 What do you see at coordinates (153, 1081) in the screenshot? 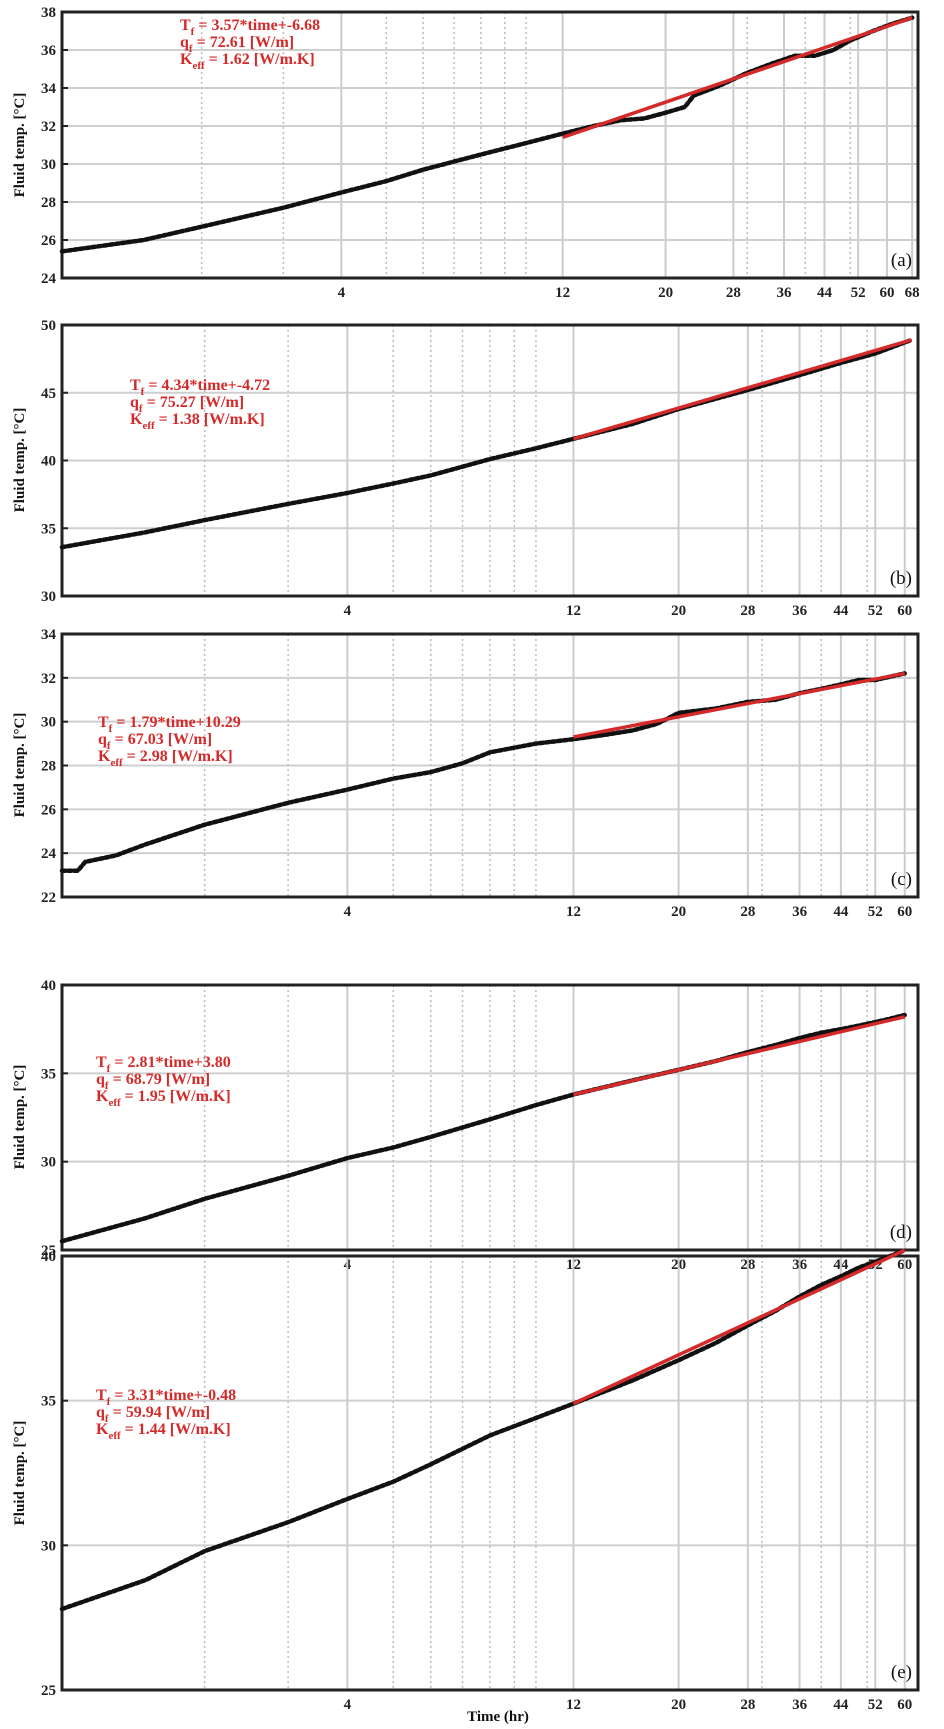
I see `heat-rate-text: qf = 68.79 [W/m]` at bounding box center [153, 1081].